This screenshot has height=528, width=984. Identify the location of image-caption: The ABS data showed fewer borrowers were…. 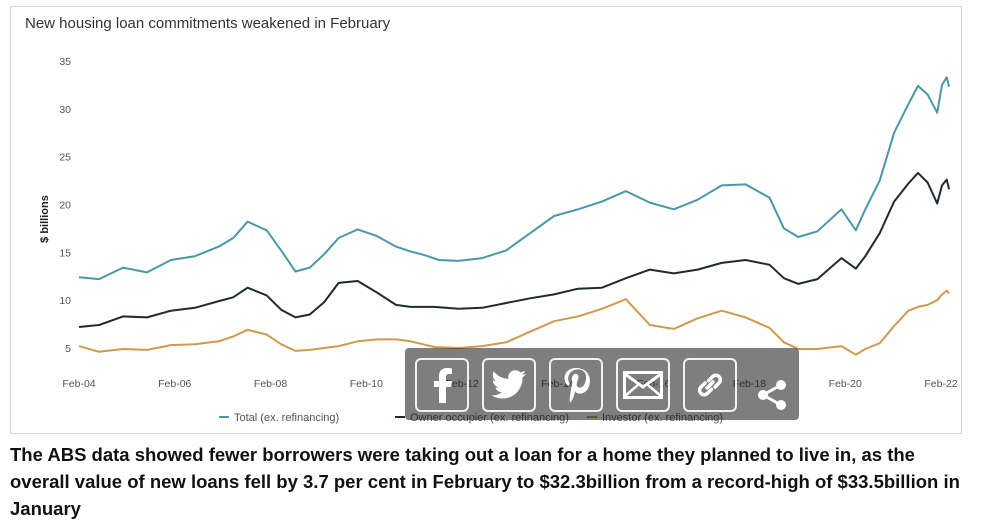
(485, 481).